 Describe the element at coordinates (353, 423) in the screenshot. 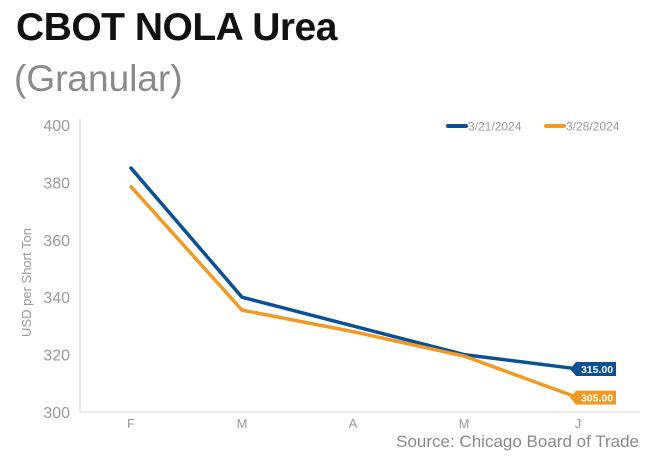

I see `x-tick-label: A` at that location.